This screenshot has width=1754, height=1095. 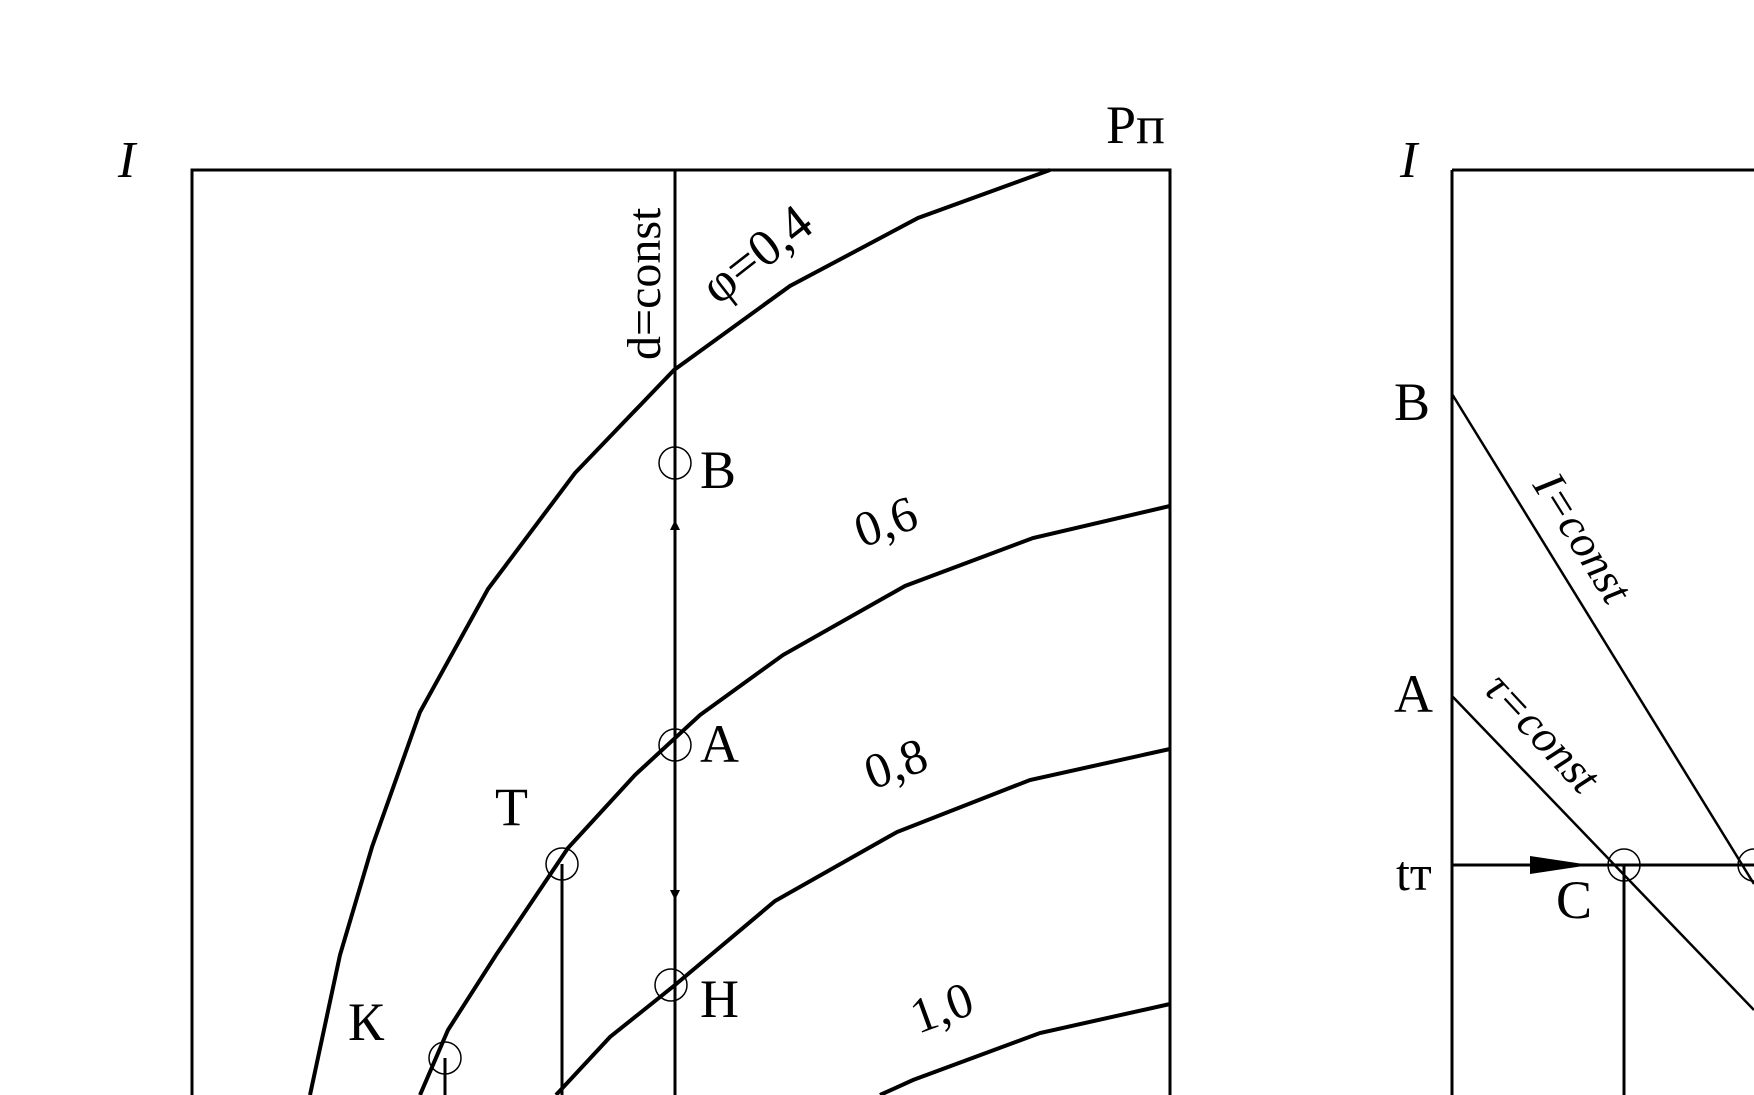 I want to click on tauconst-line, so click(x=1602, y=853).